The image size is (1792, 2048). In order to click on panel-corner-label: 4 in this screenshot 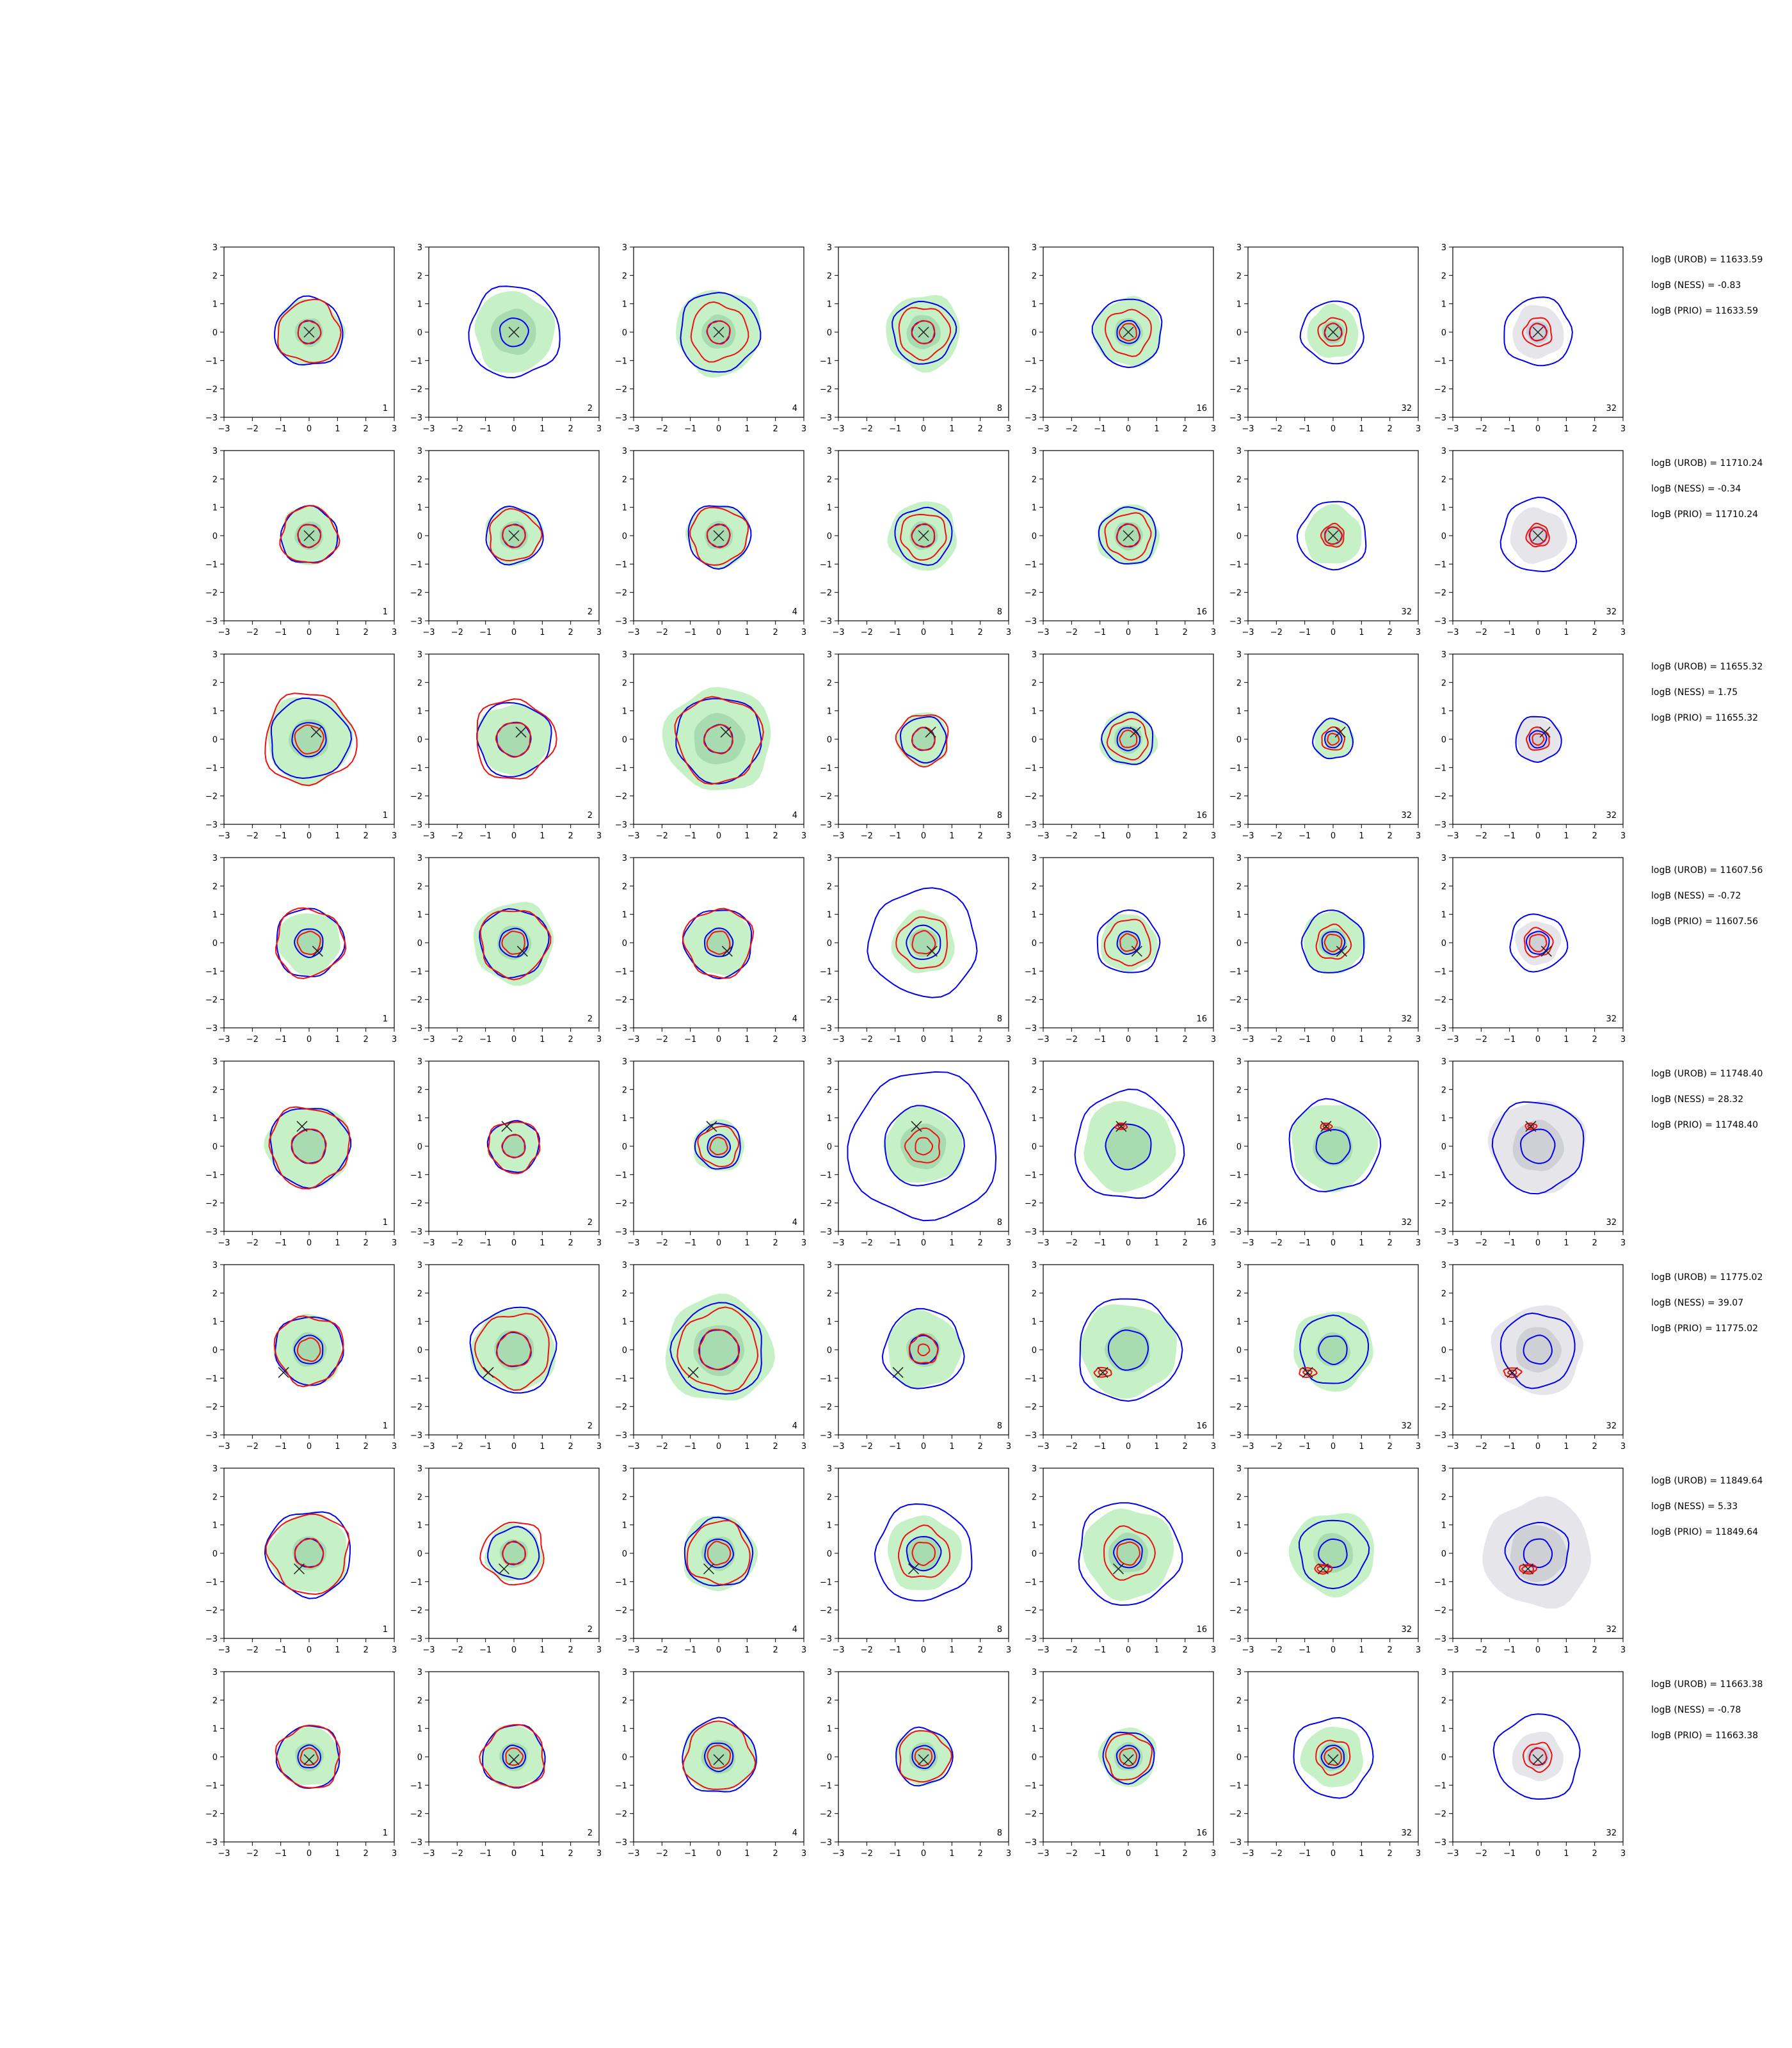, I will do `click(794, 1833)`.